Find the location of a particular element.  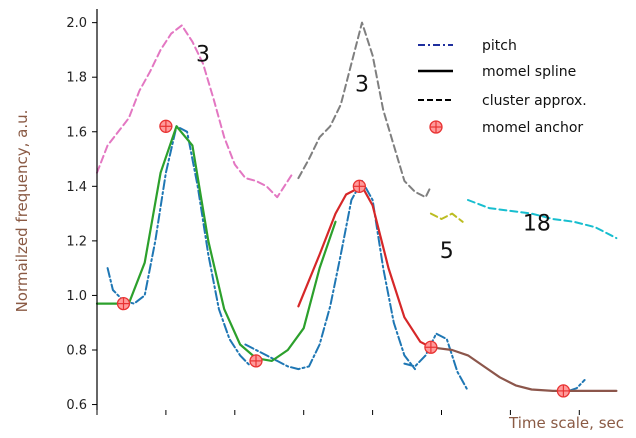

y-tick-label: 1.4 is located at coordinates (76, 187).